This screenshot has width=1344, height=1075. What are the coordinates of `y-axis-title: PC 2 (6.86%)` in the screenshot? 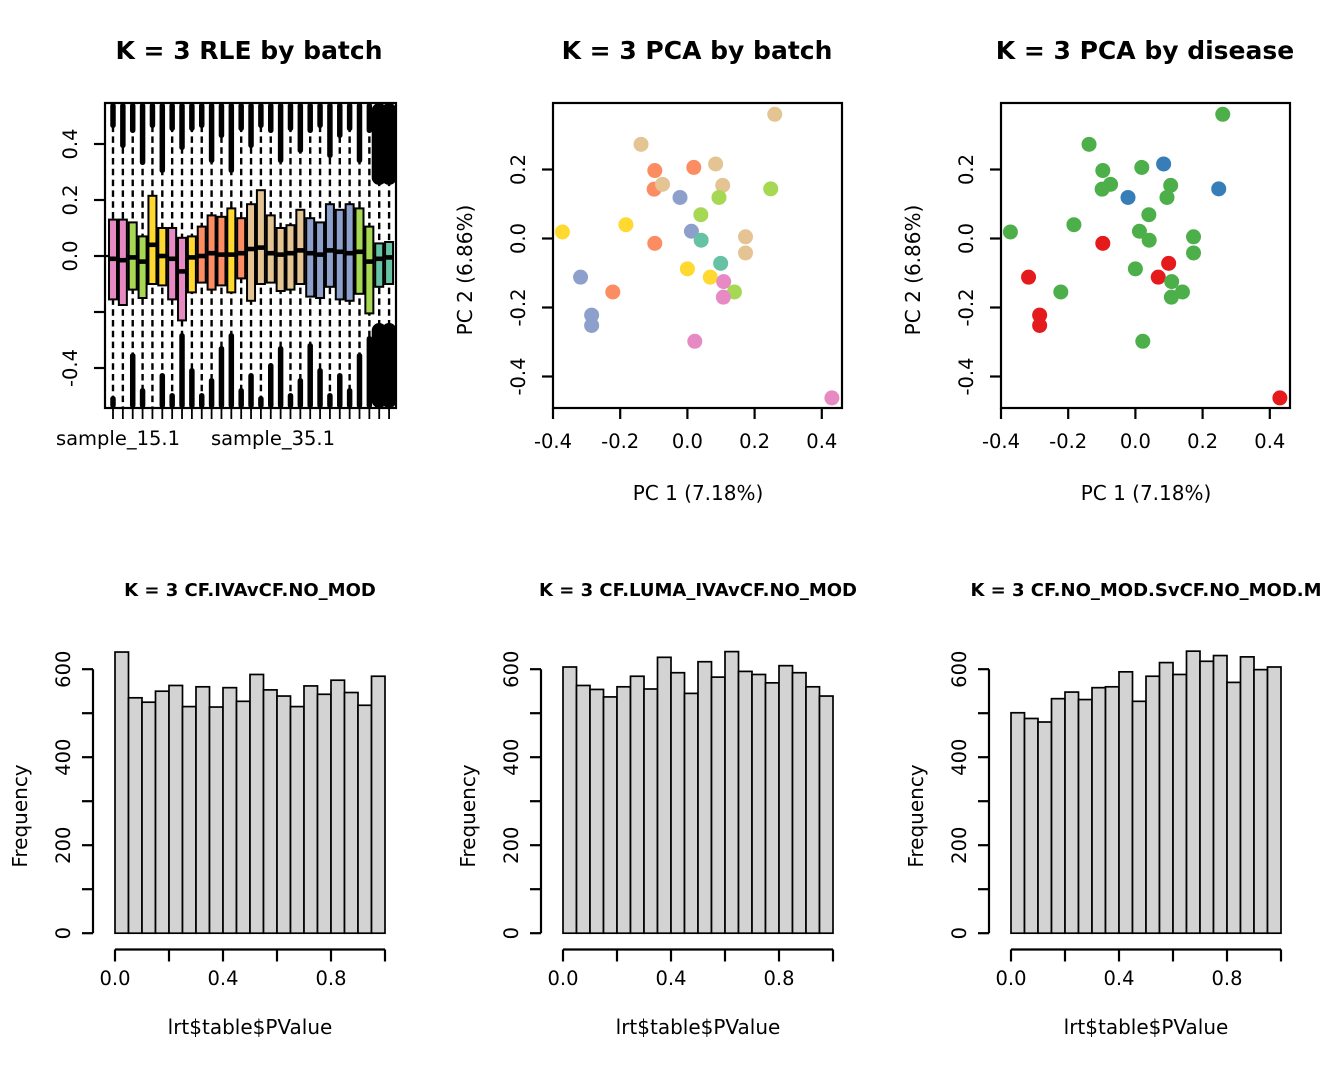 It's located at (913, 270).